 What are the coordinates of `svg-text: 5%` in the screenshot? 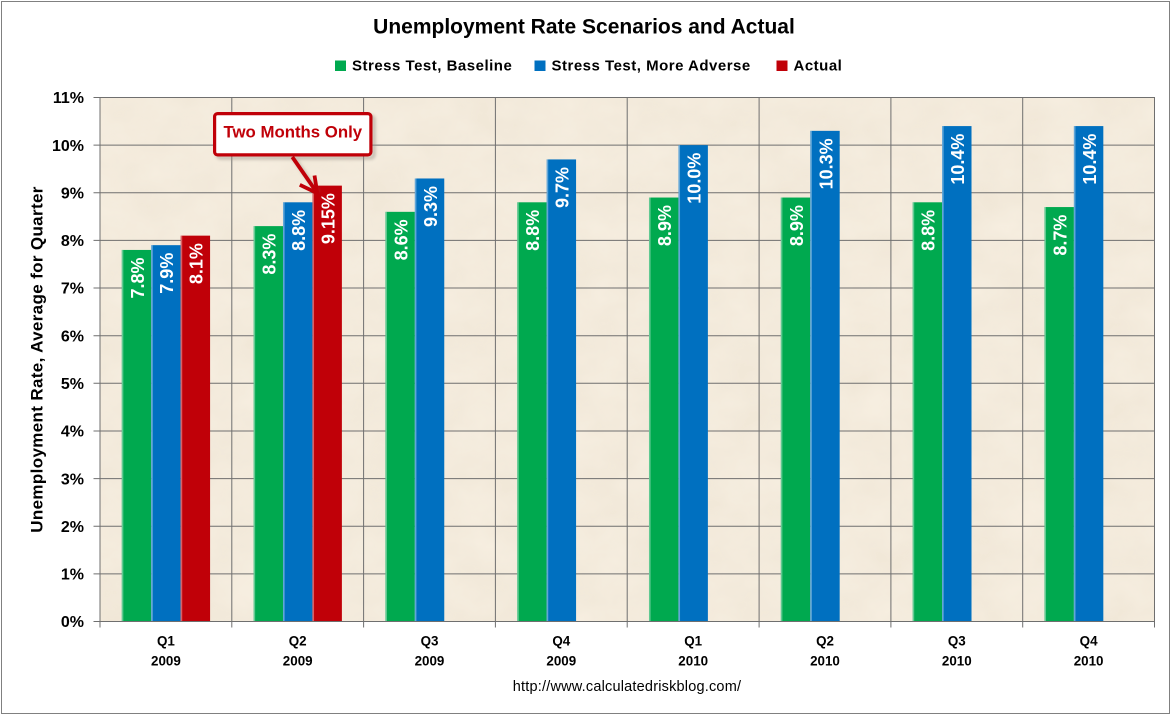 It's located at (72, 384).